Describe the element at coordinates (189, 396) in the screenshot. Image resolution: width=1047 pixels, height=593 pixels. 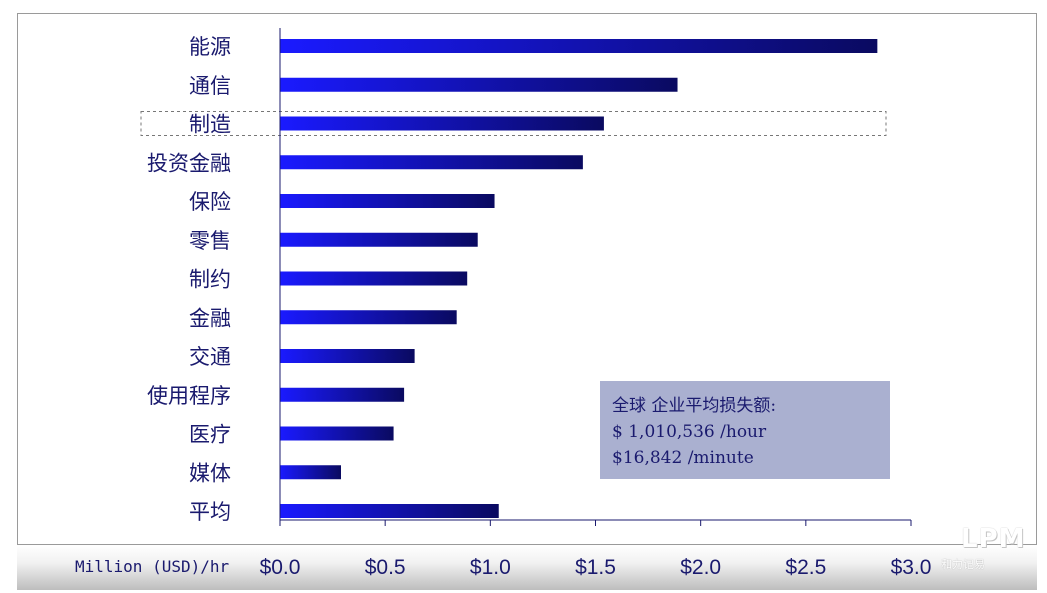
I see `category-label: 使用程序` at that location.